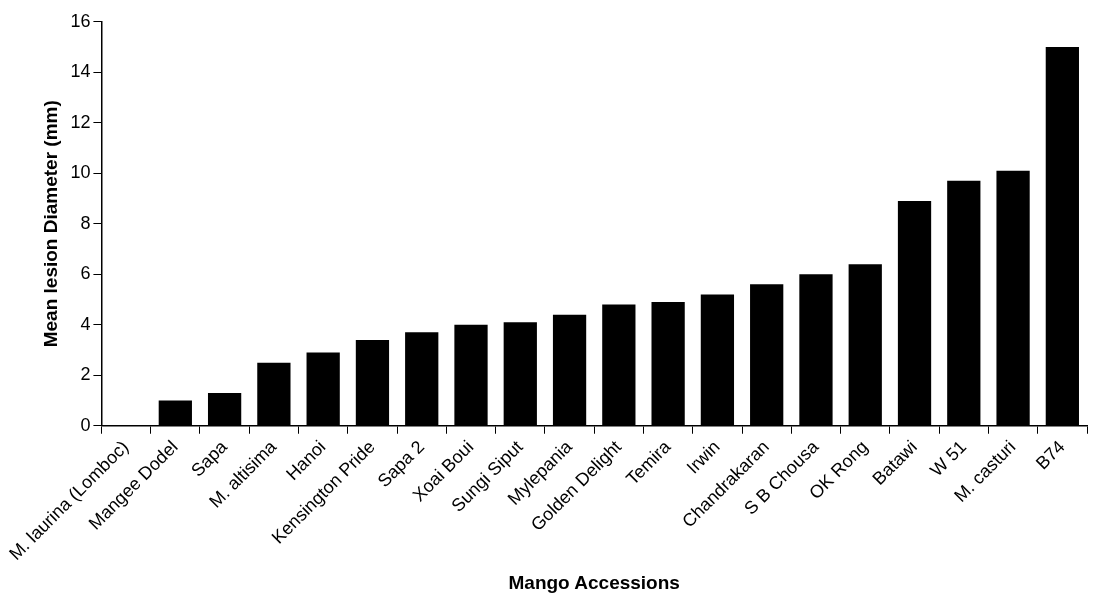 The height and width of the screenshot is (612, 1115). Describe the element at coordinates (51, 224) in the screenshot. I see `y-axis-title: Mean lesion Diameter (mm)` at that location.